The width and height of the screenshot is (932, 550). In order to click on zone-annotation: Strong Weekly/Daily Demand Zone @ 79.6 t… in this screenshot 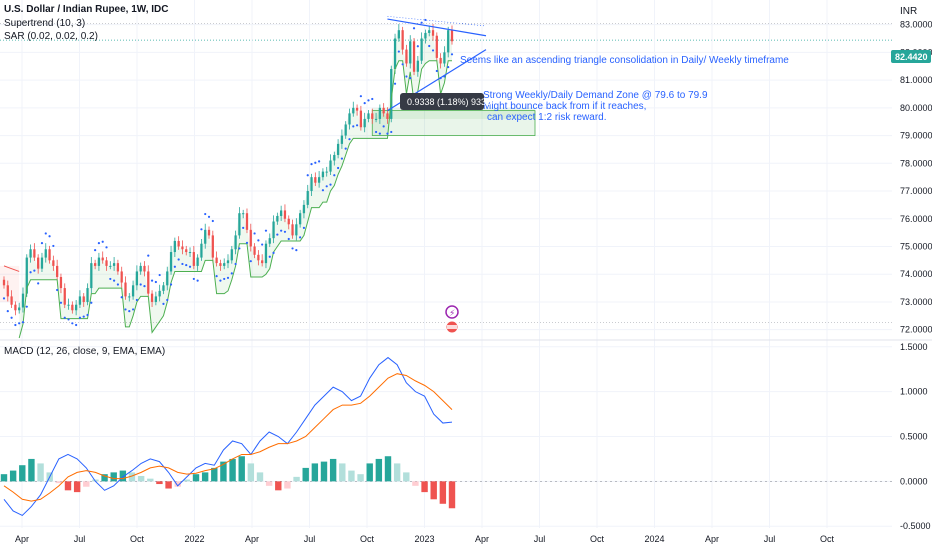, I will do `click(595, 106)`.